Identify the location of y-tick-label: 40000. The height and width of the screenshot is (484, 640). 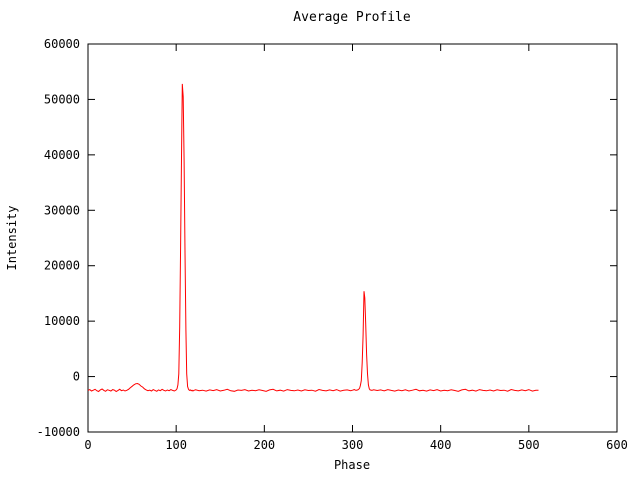
(62, 155).